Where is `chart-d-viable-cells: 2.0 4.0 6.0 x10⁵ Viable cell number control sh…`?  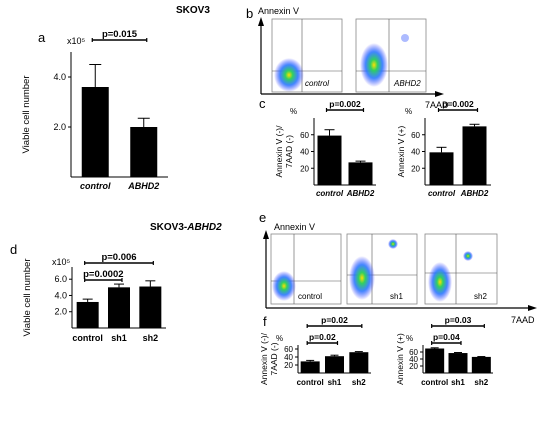 chart-d-viable-cells: 2.0 4.0 6.0 x10⁵ Viable cell number control sh… is located at coordinates (94, 297).